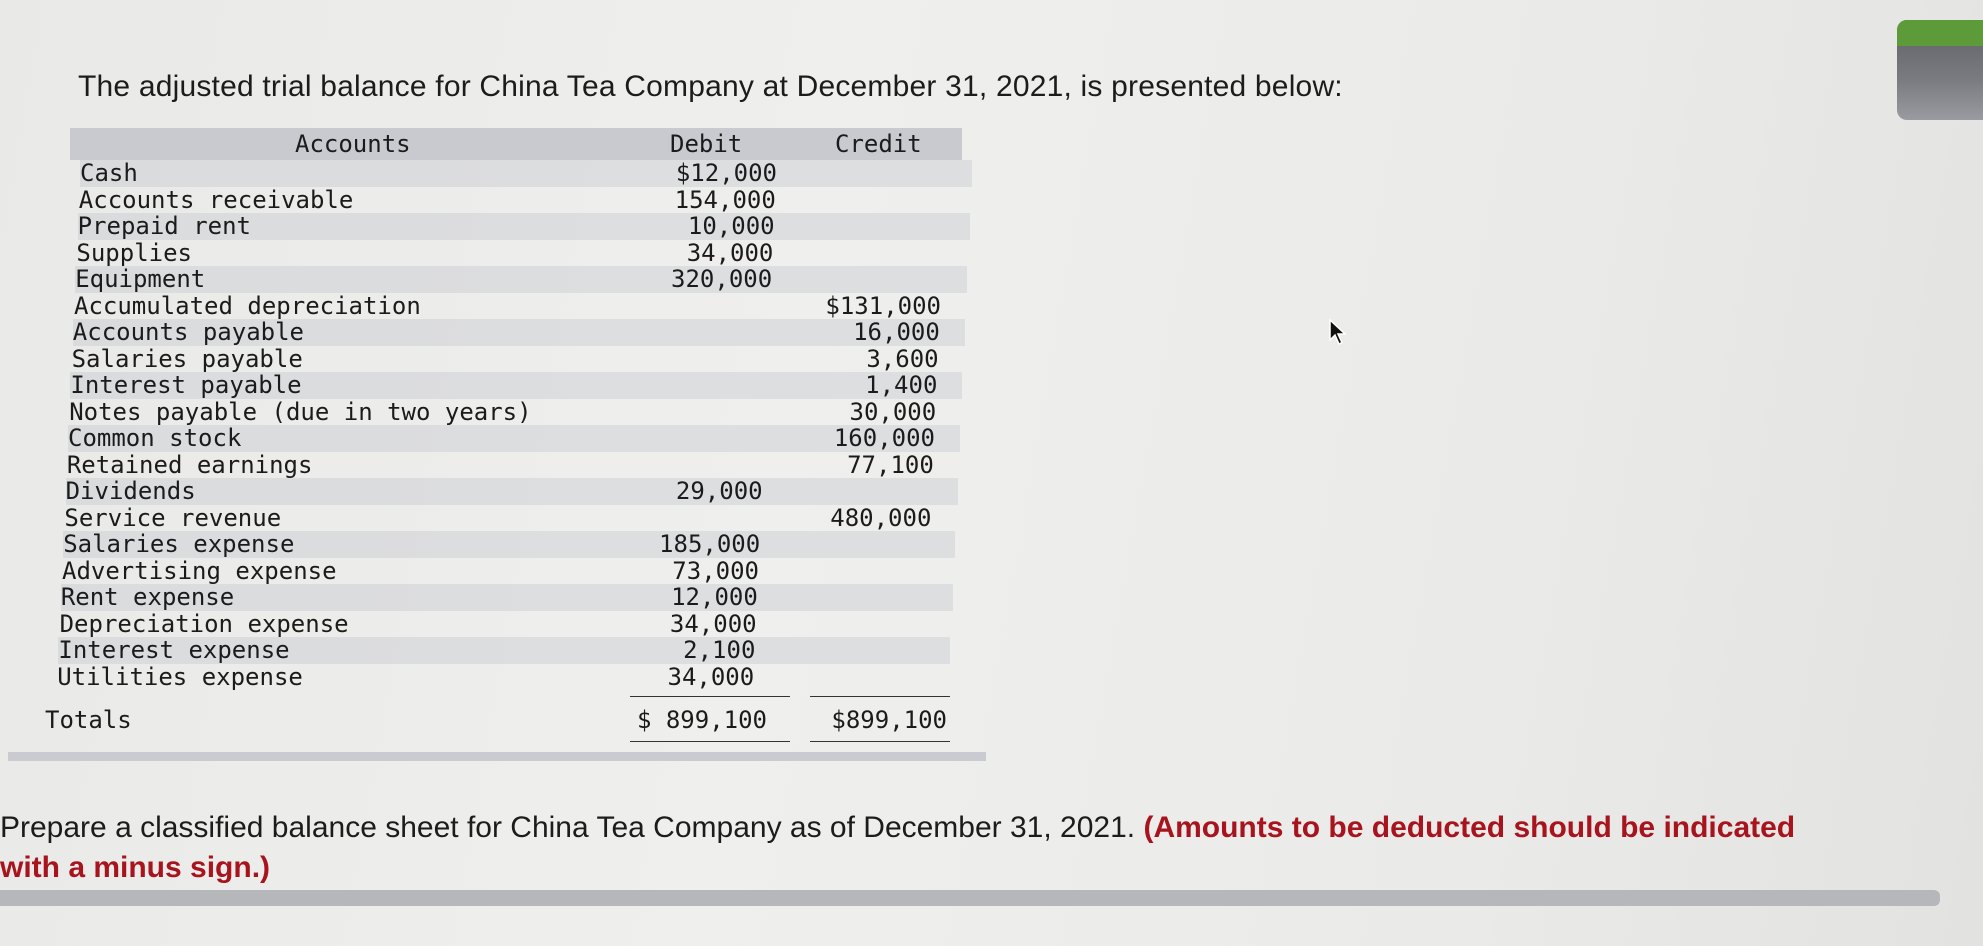 Image resolution: width=1983 pixels, height=946 pixels. I want to click on row-account: Salaries expense, so click(179, 544).